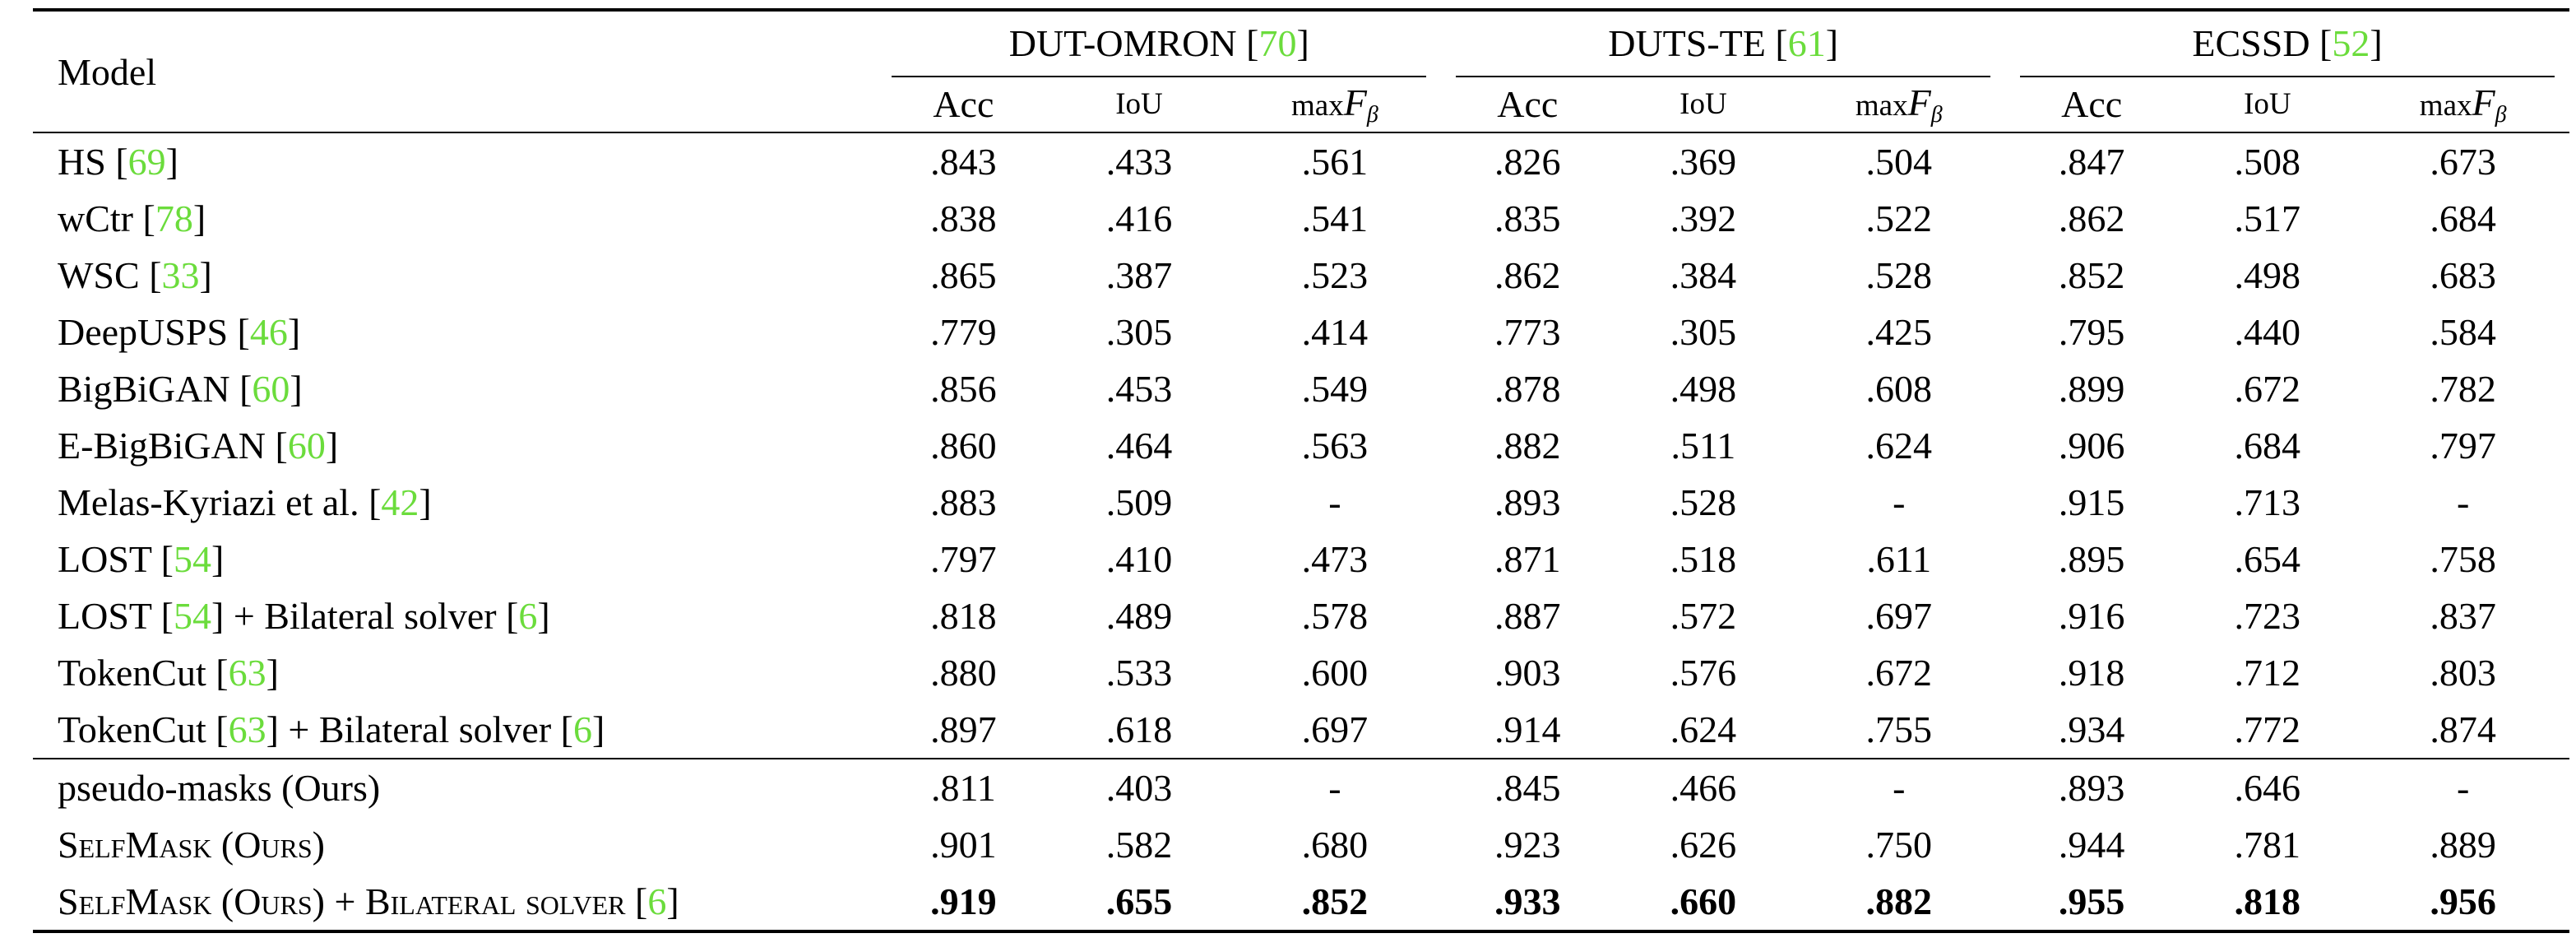 The image size is (2576, 938). Describe the element at coordinates (174, 218) in the screenshot. I see `citation-link: 78` at that location.